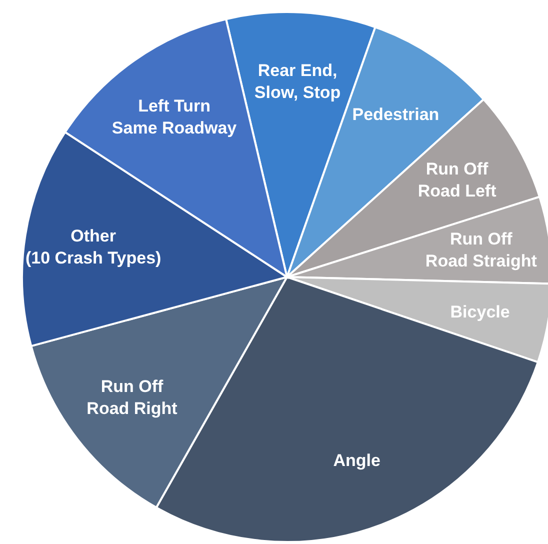 Image resolution: width=548 pixels, height=544 pixels. What do you see at coordinates (396, 114) in the screenshot?
I see `slice-label: Pedestrian` at bounding box center [396, 114].